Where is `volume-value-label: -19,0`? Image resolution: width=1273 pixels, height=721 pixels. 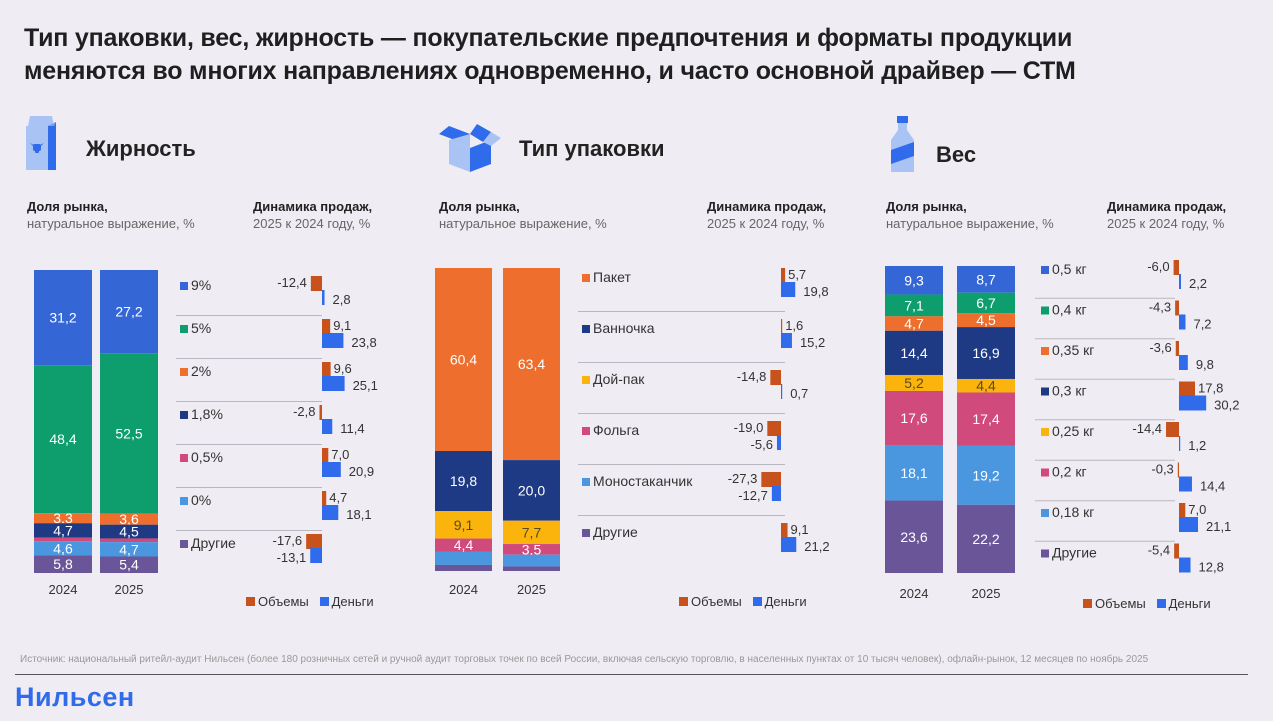 volume-value-label: -19,0 is located at coordinates (749, 427).